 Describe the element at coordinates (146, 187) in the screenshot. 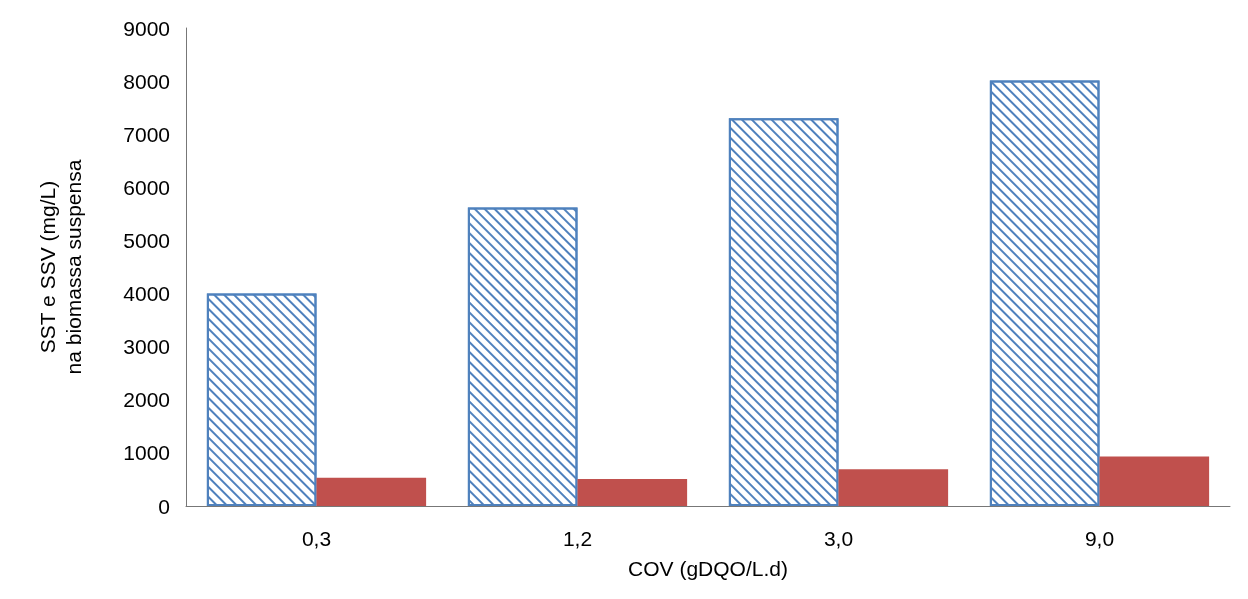

I see `y-tick-label: 6000` at that location.